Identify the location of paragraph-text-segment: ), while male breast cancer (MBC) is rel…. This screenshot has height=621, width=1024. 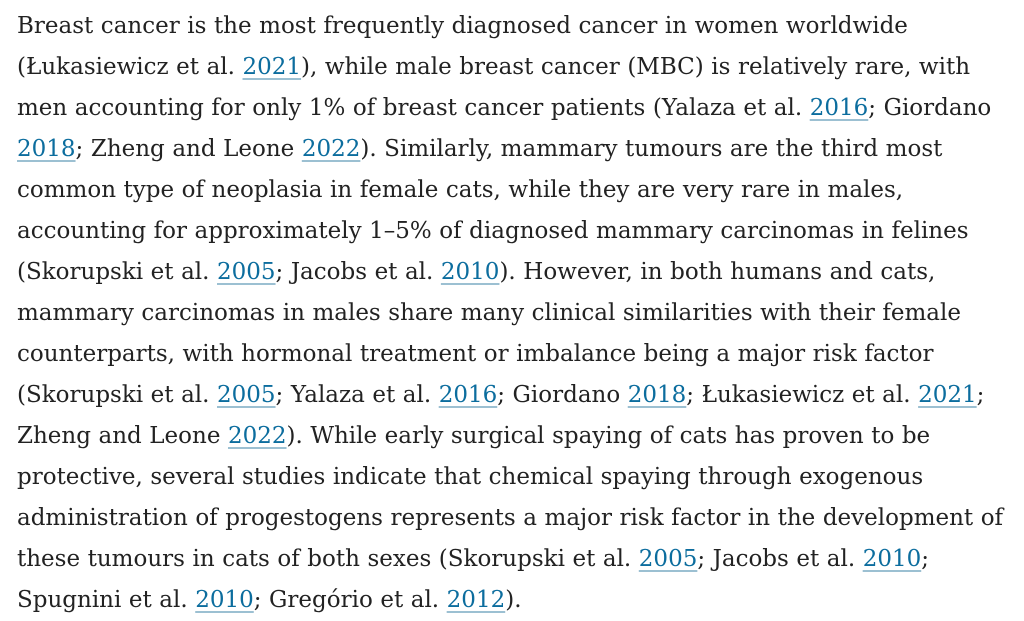
(494, 87).